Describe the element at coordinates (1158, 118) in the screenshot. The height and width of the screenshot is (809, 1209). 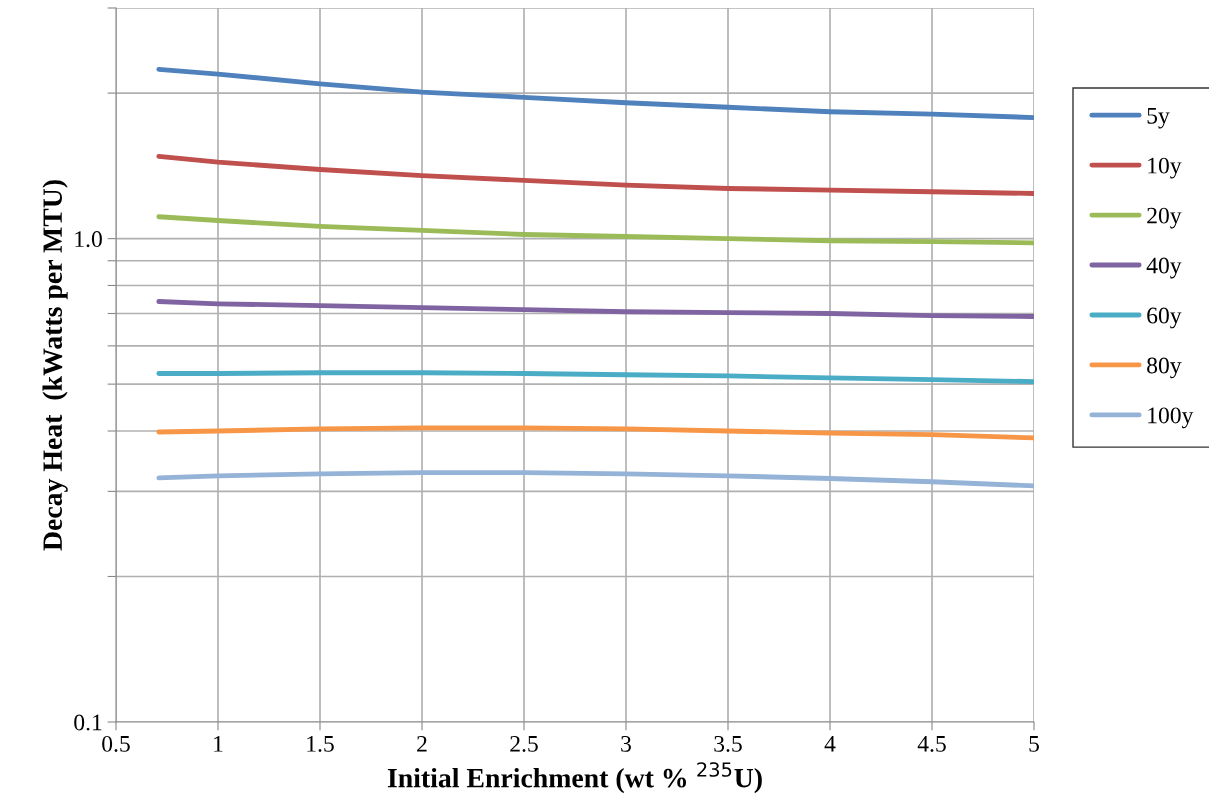
I see `legend-label: 5y` at that location.